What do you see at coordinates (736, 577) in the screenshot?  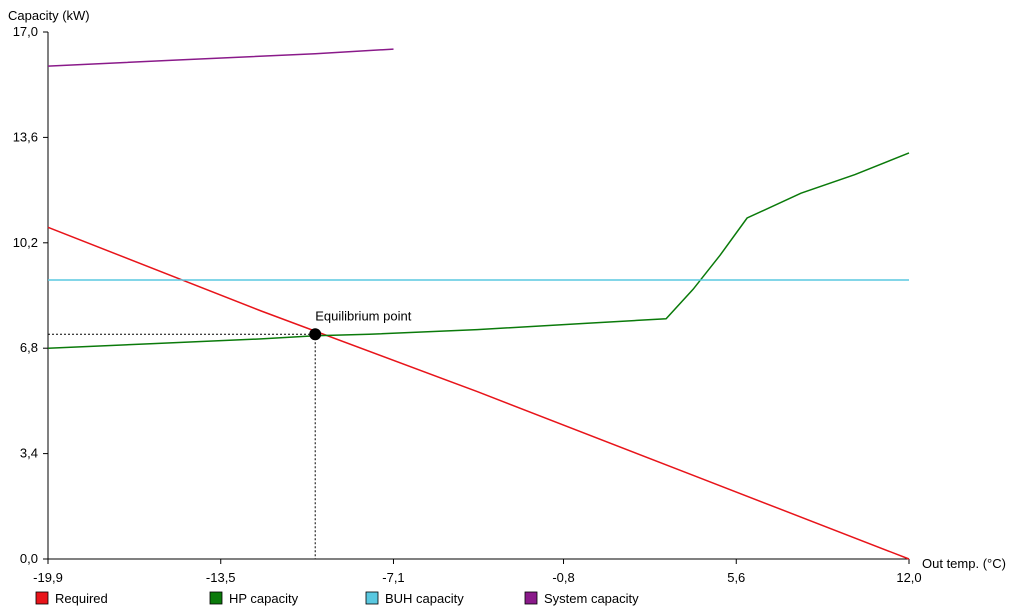 I see `x-tick-label: 5,6` at bounding box center [736, 577].